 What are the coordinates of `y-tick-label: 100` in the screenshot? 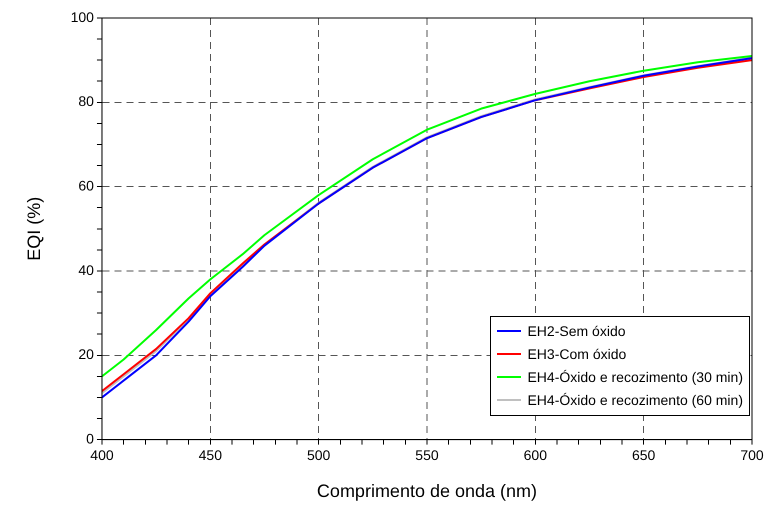 It's located at (82, 16).